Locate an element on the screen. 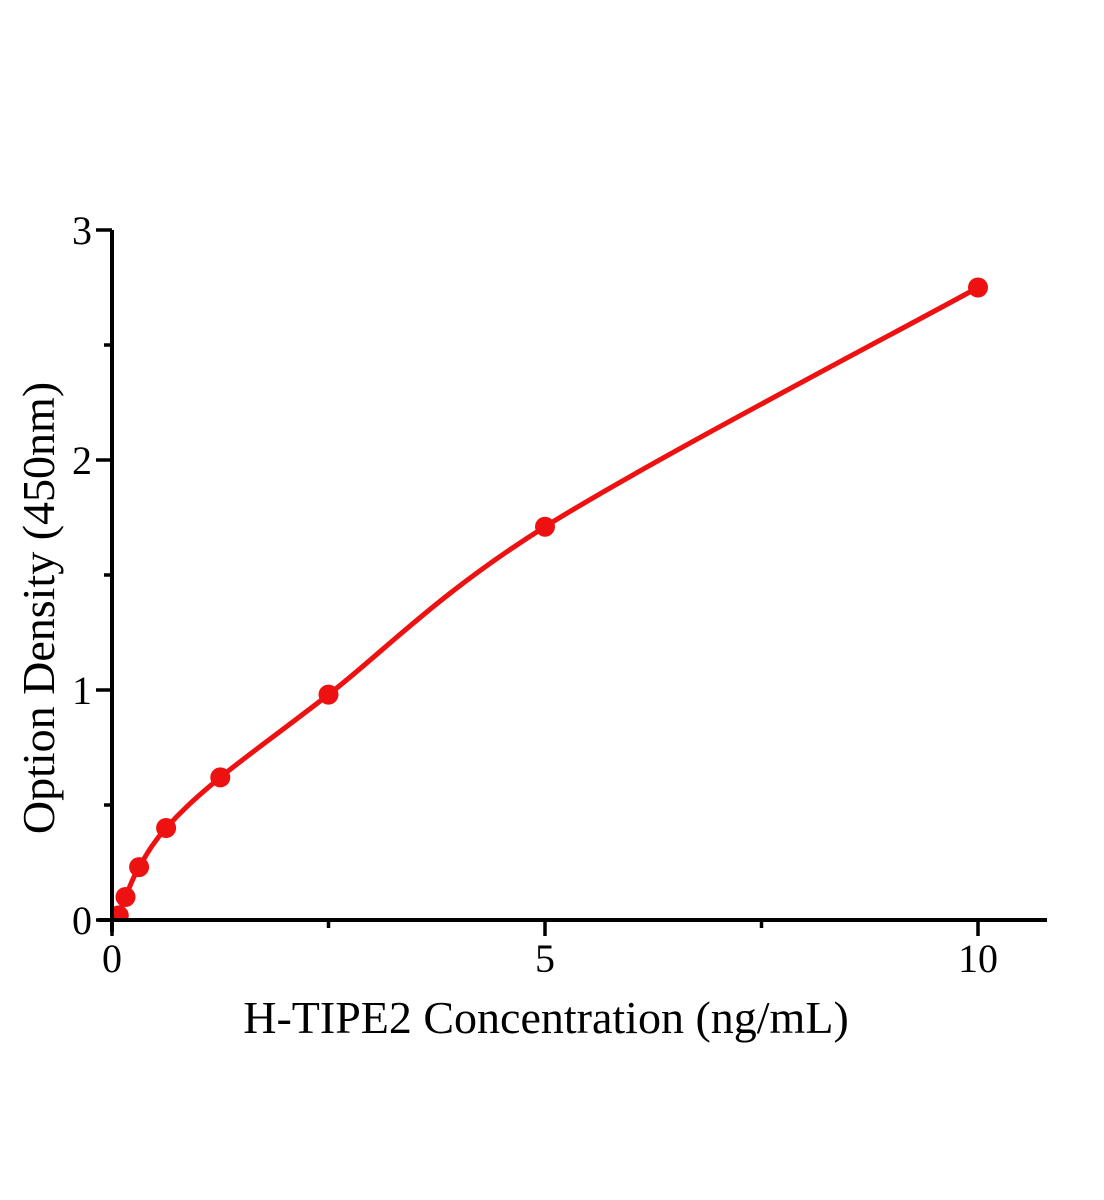  y-axis-title: Option Density (450nm) is located at coordinates (38, 608).